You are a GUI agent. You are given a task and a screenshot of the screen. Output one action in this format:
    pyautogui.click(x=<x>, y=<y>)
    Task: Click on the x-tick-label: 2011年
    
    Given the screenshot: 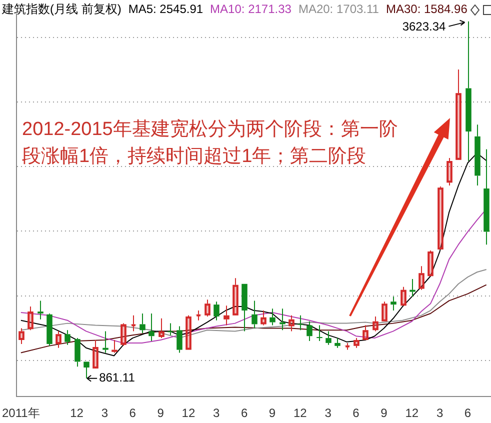 What is the action you would take?
    pyautogui.click(x=21, y=413)
    